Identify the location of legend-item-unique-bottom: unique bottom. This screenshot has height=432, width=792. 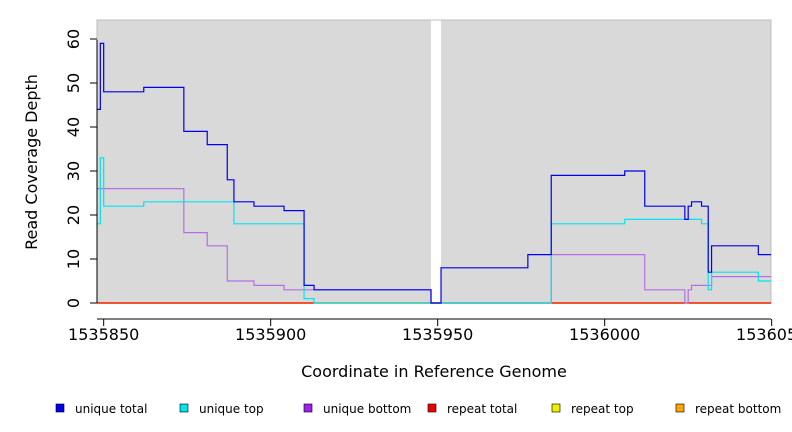
(357, 409).